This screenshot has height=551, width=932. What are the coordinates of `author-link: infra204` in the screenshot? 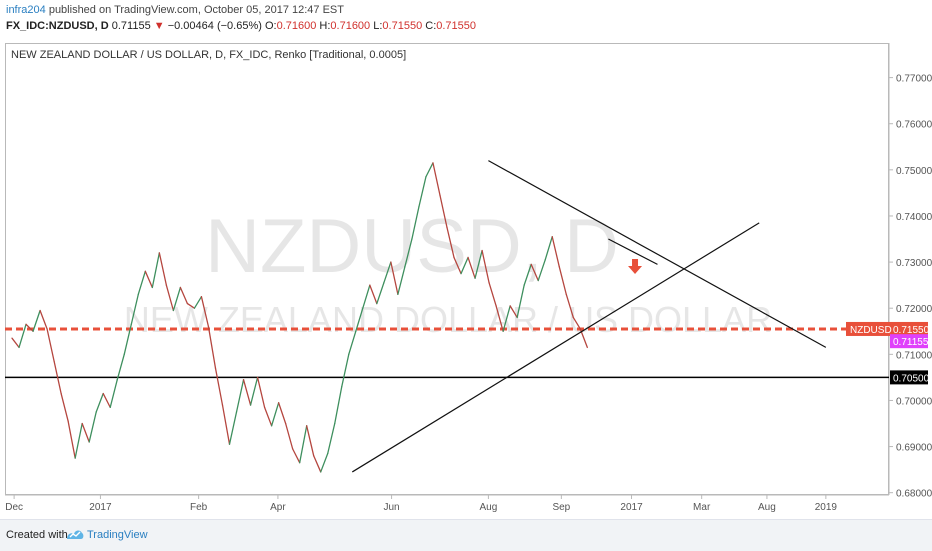 It's located at (26, 10).